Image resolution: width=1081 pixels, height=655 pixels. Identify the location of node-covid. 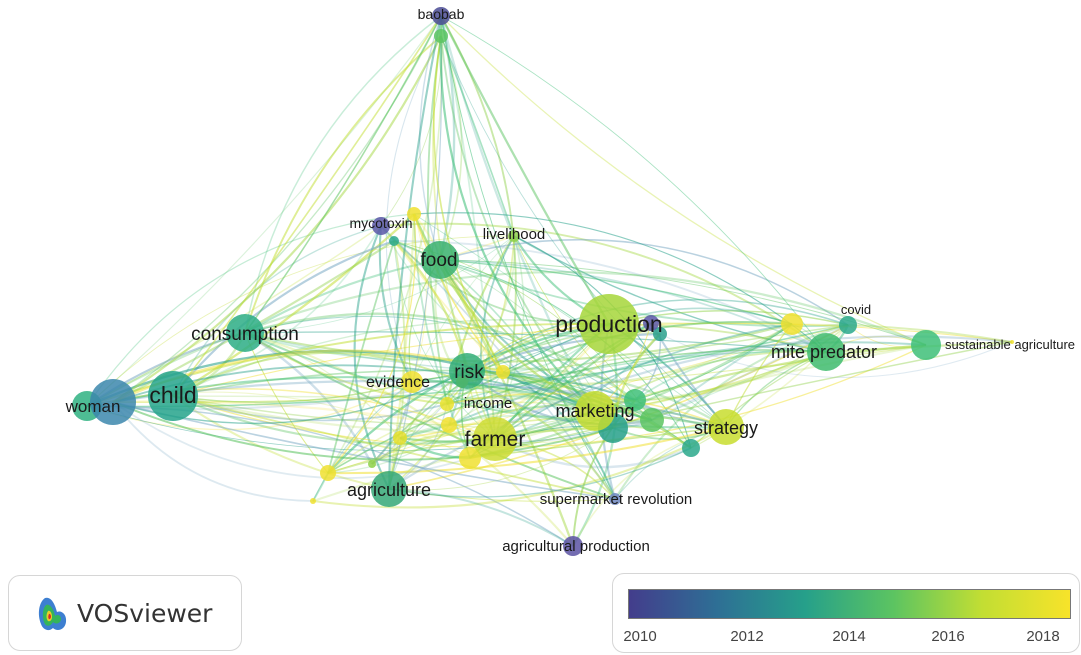
(848, 325).